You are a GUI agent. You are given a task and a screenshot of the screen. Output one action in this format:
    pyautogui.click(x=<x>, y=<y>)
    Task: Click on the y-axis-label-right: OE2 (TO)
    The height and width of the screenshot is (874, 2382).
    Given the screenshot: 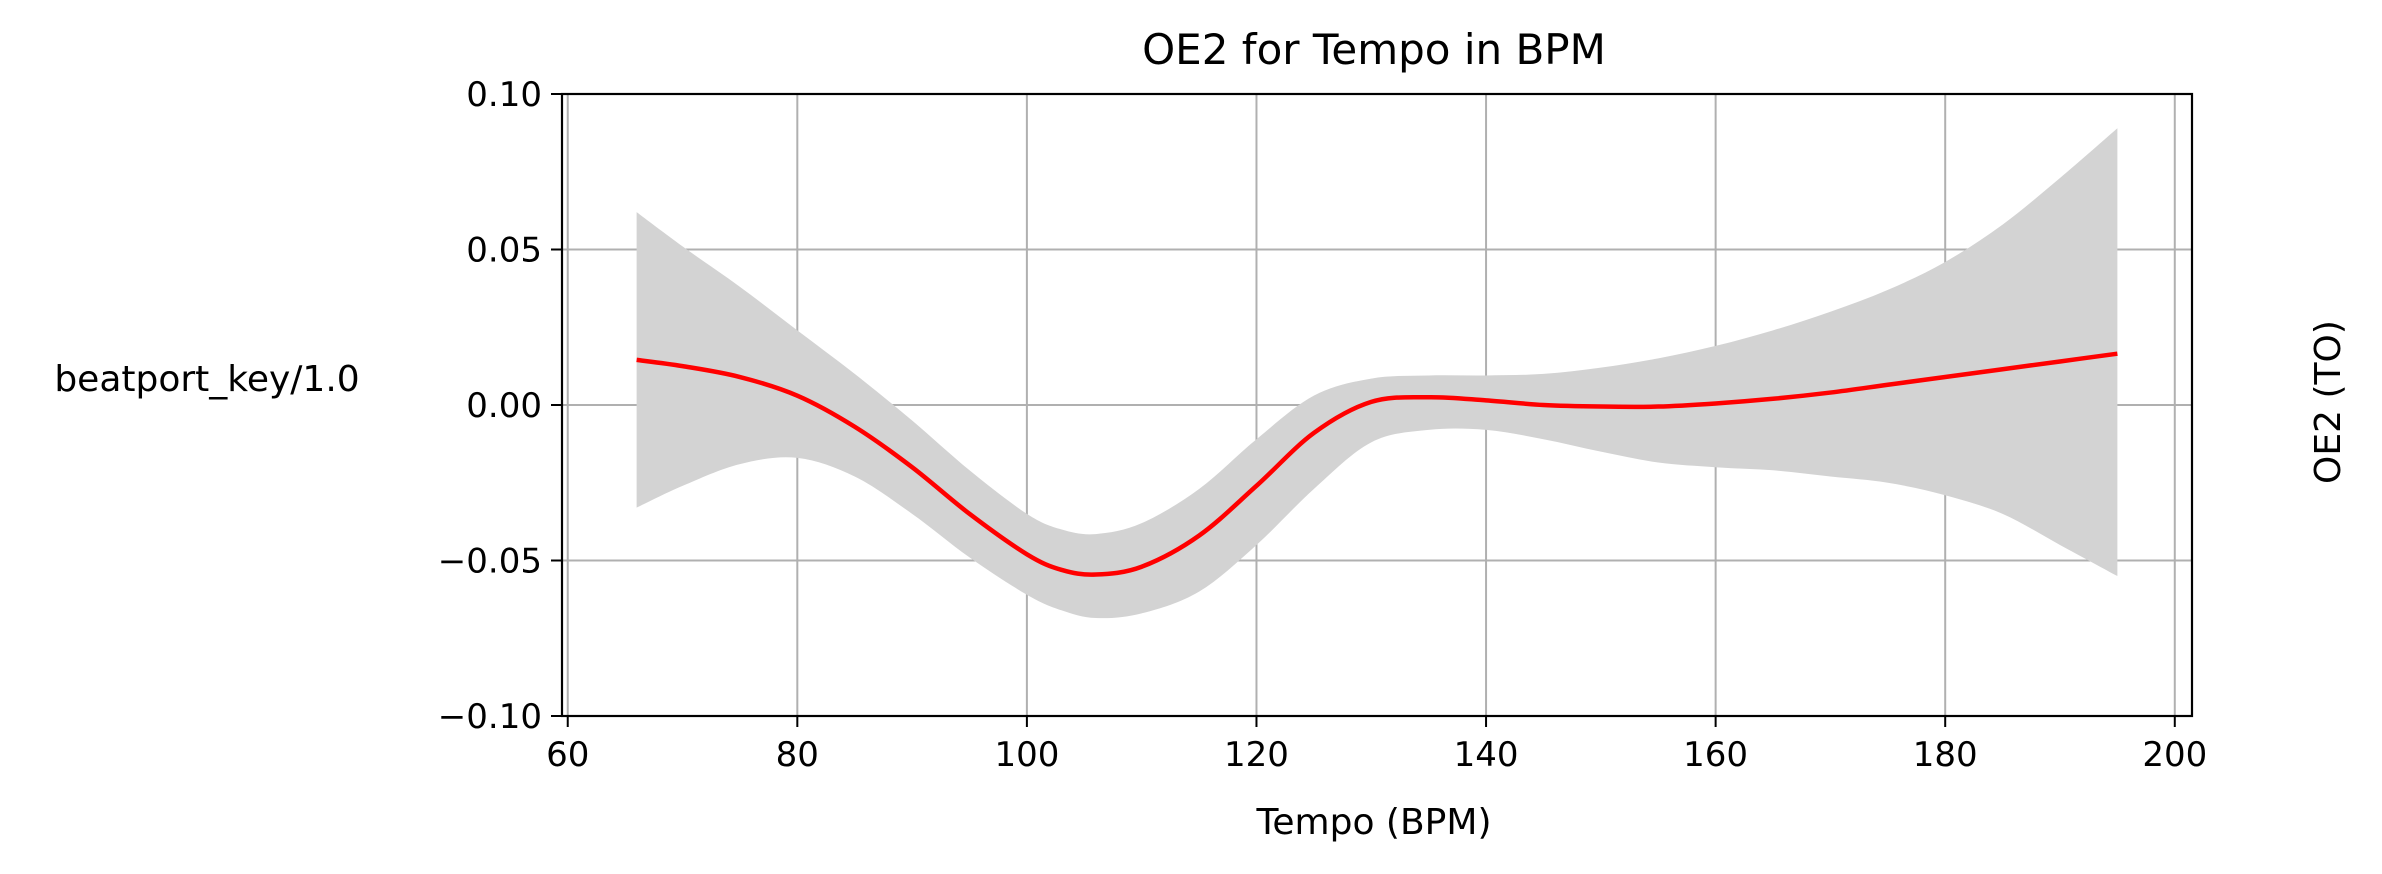 What is the action you would take?
    pyautogui.click(x=2328, y=402)
    